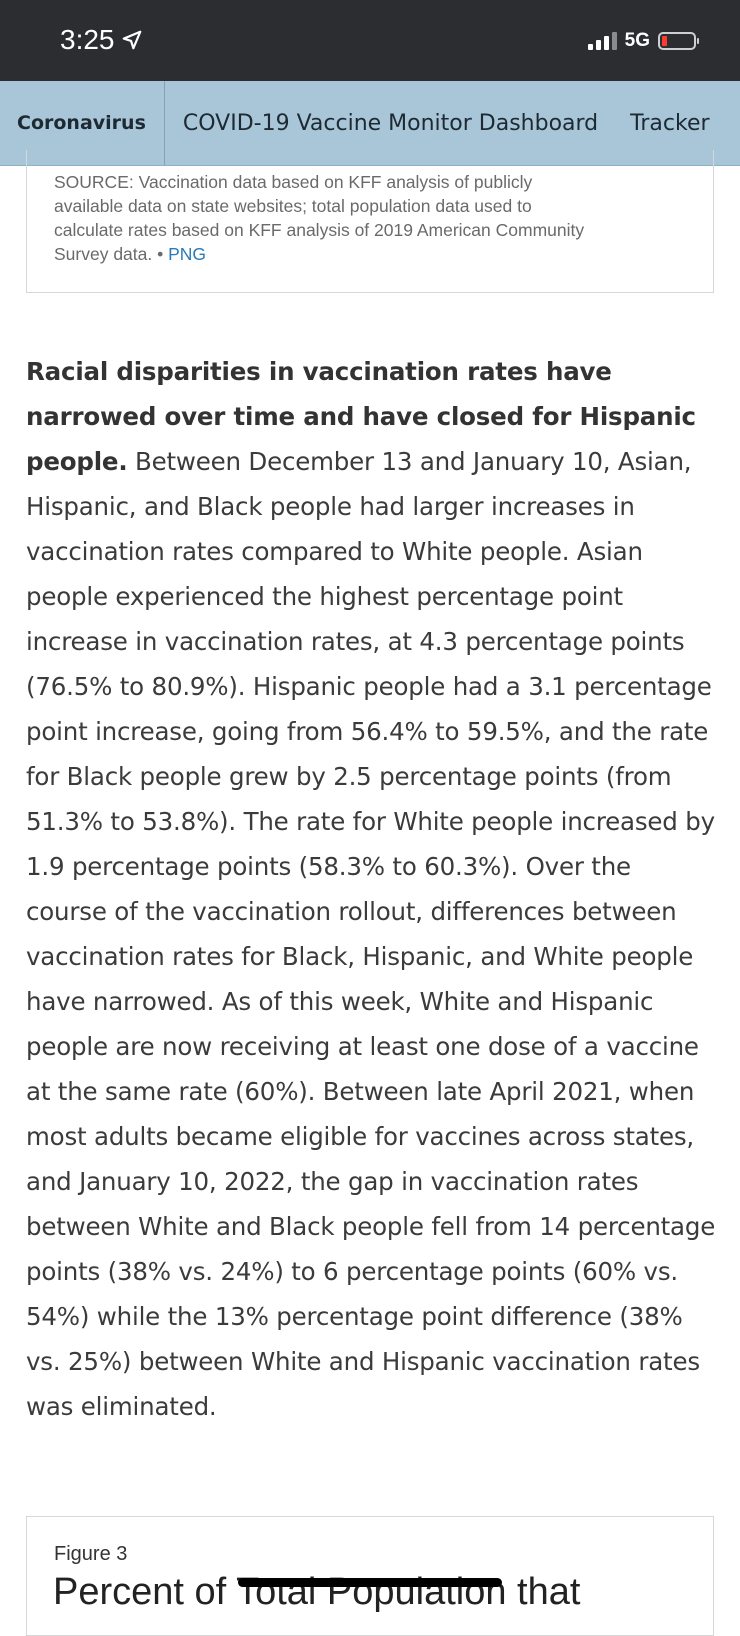 This screenshot has height=1636, width=740. I want to click on status-indicators: 5G, so click(643, 41).